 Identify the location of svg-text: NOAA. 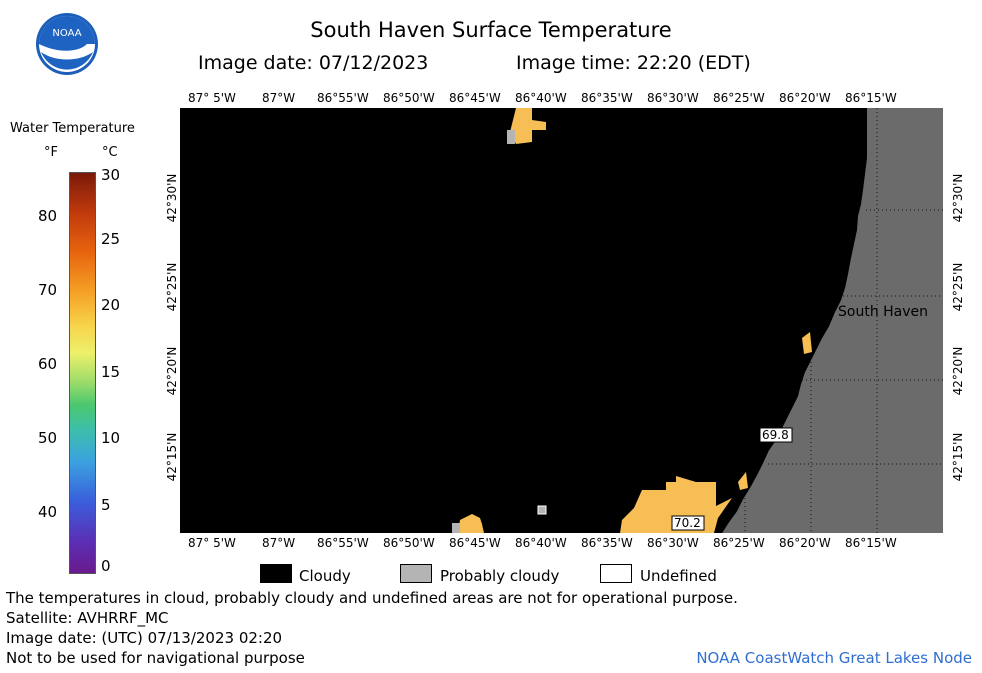
(66, 33).